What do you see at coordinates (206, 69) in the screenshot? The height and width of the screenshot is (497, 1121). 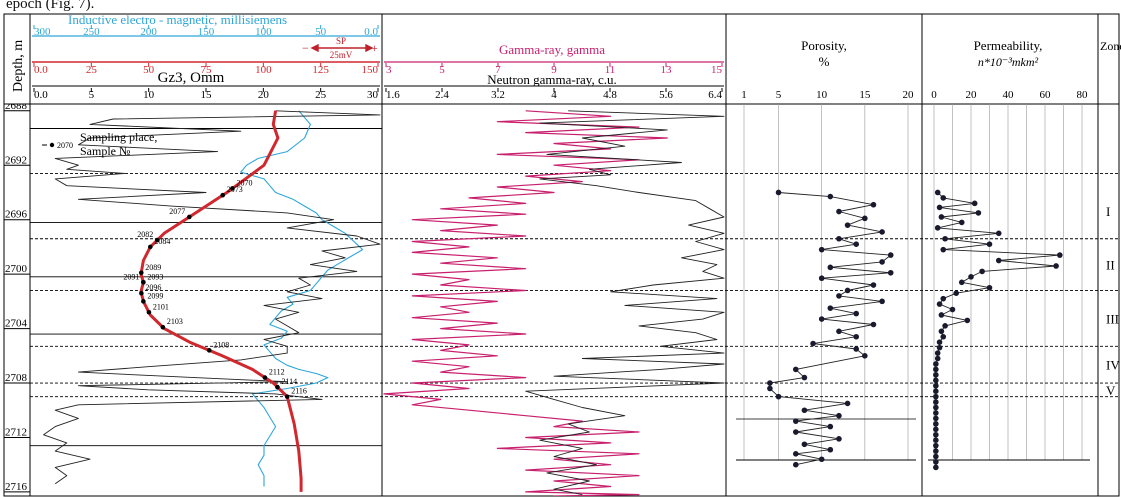 I see `gz-scale-ticks: 0.0 25 50 75 100 125 150` at bounding box center [206, 69].